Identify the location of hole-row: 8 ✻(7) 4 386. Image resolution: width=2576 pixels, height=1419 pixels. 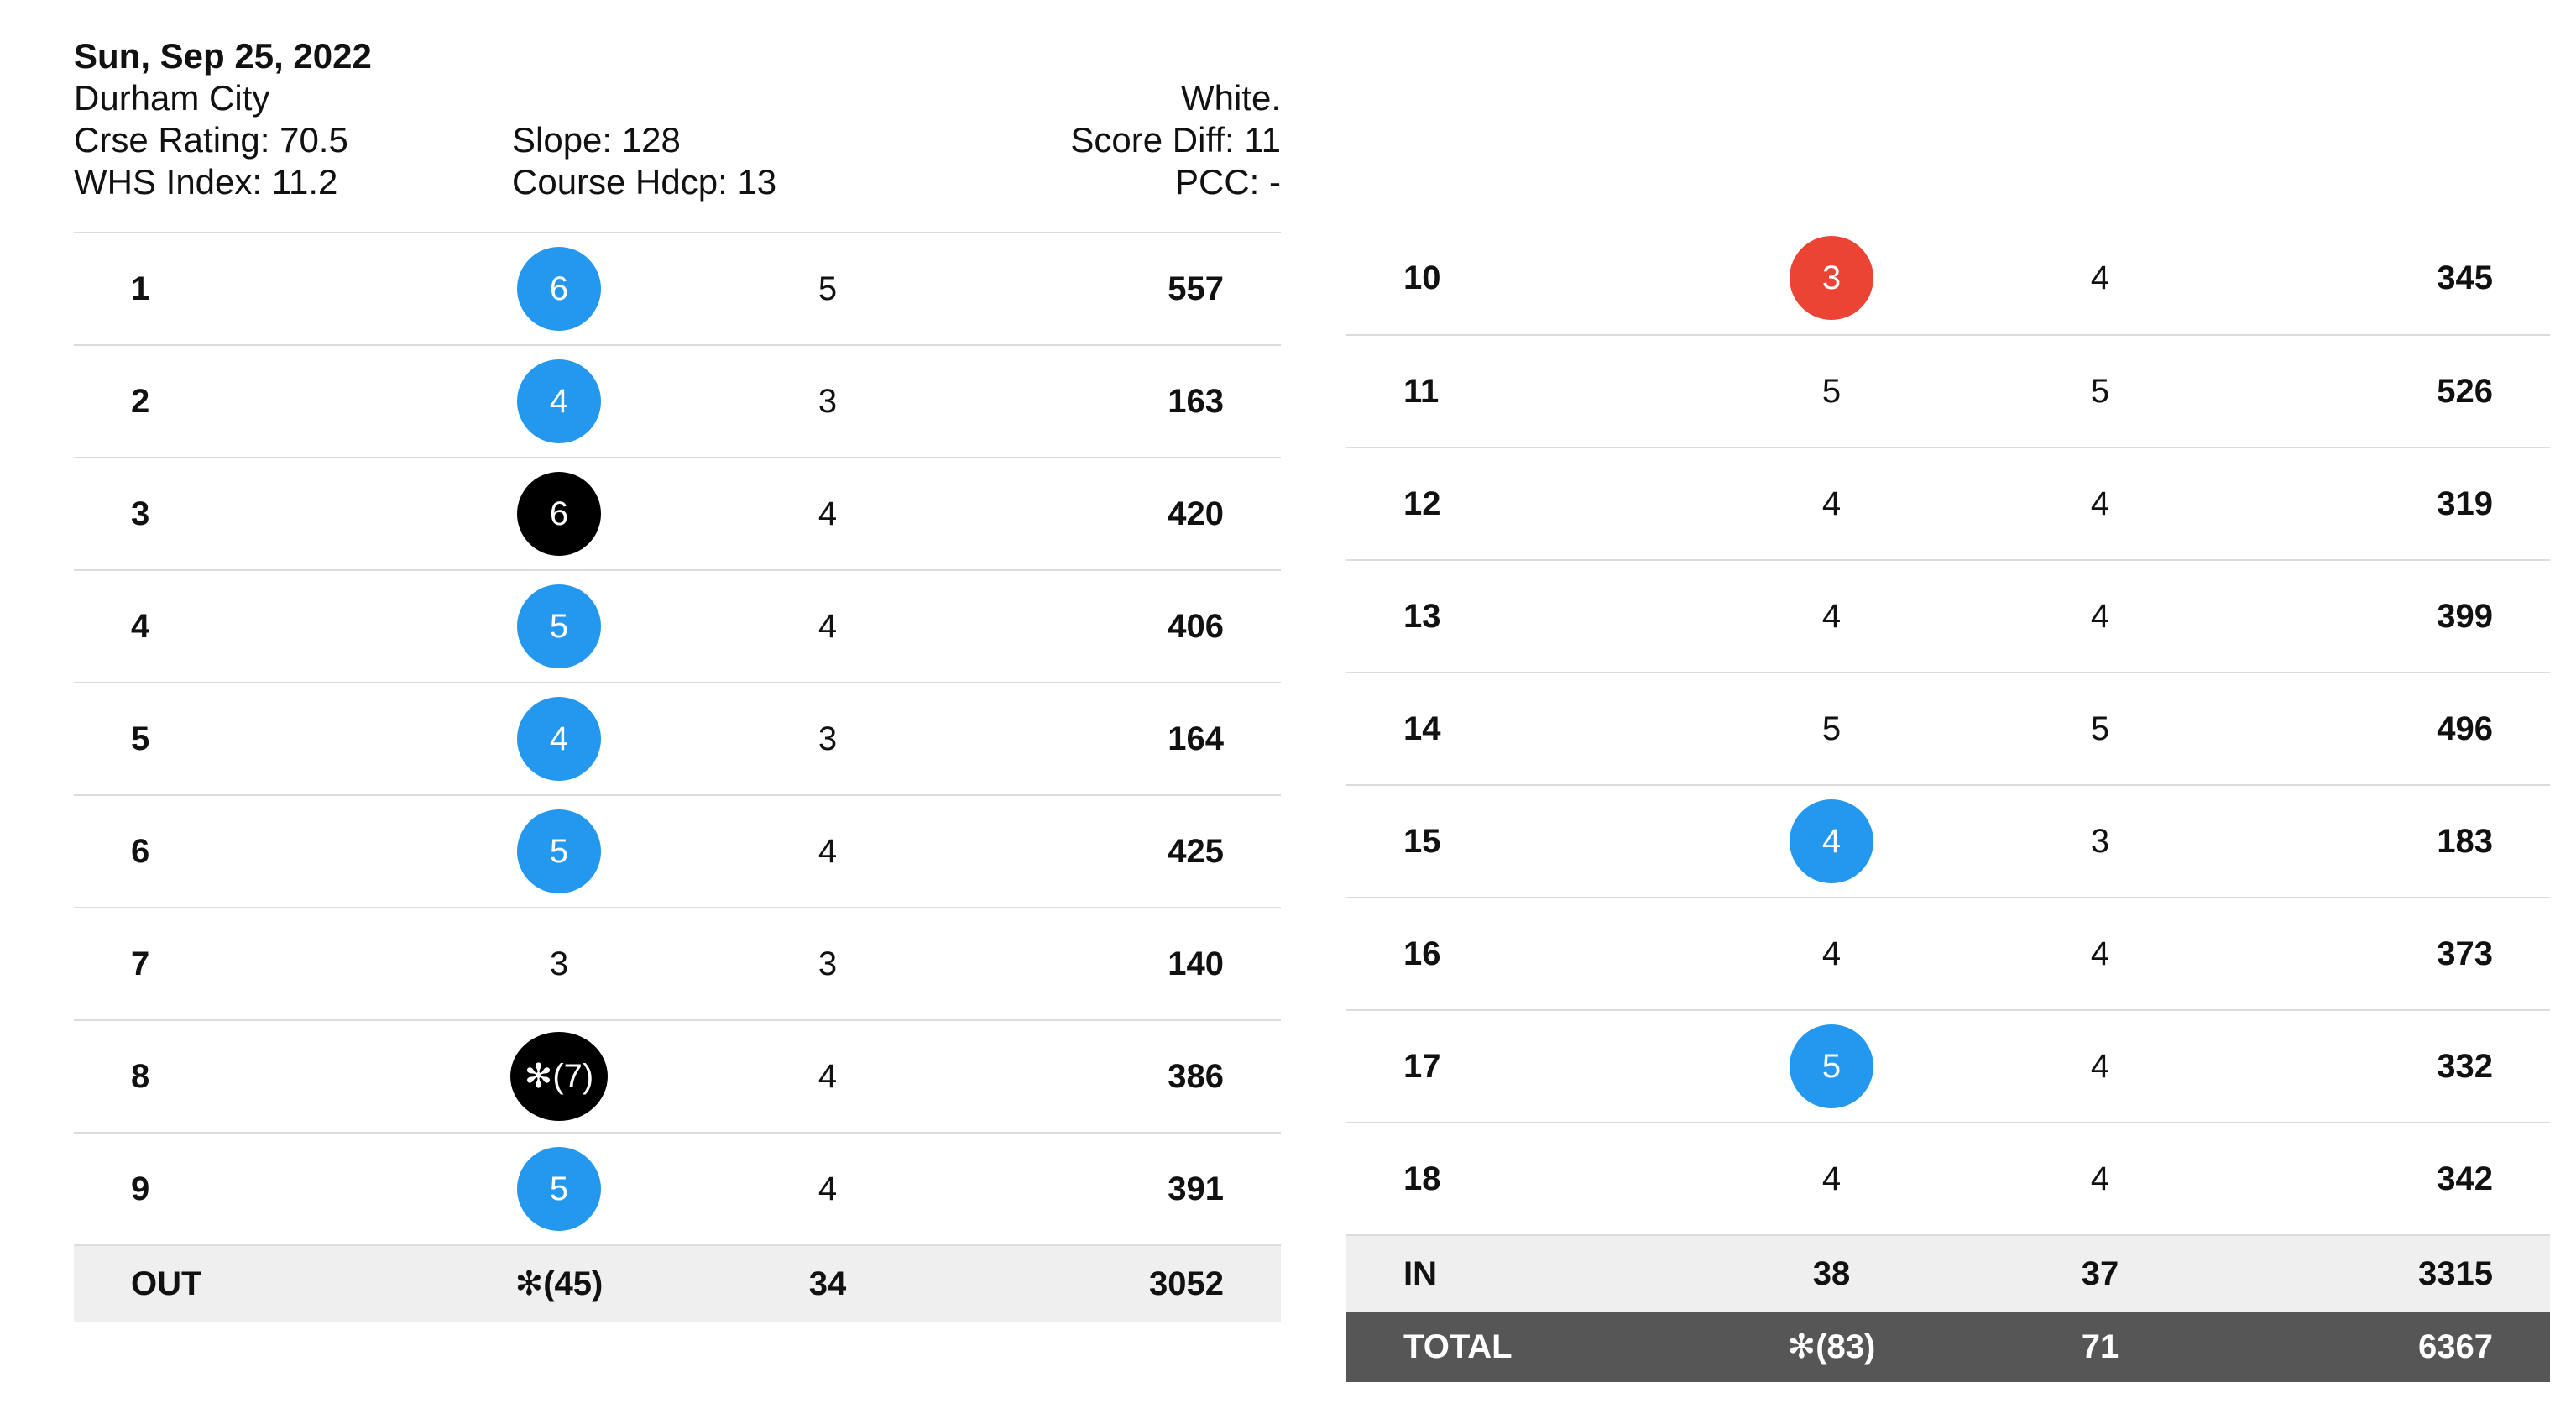
(677, 1075).